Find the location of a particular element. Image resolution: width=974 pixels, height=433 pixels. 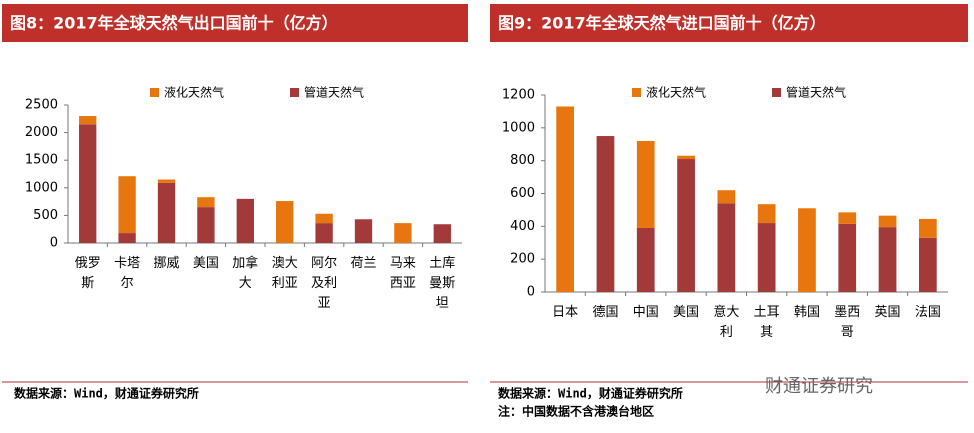

y-tick-label: 400 is located at coordinates (522, 226).